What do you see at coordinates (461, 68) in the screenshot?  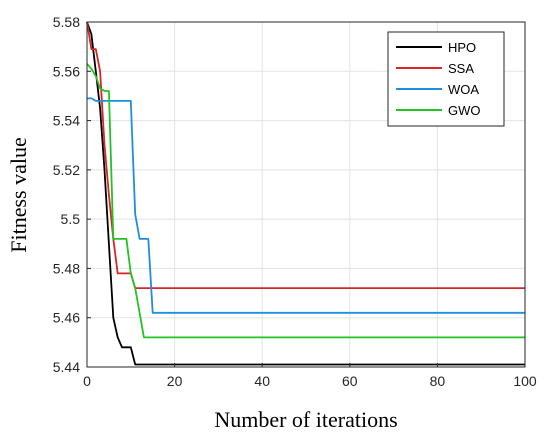 I see `legend-label-ssa: SSA` at bounding box center [461, 68].